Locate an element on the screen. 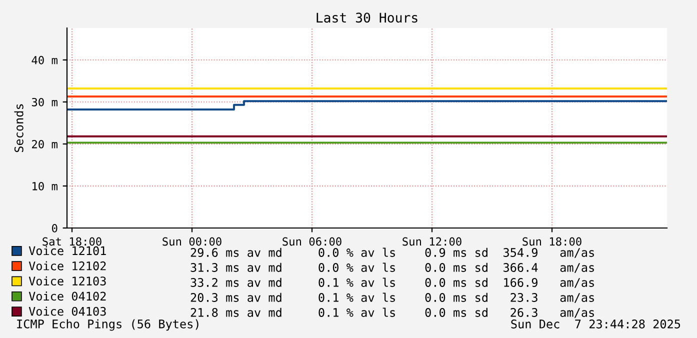 Image resolution: width=697 pixels, height=338 pixels. text: Sun Dec 7 23:44:28 2025 is located at coordinates (595, 324).